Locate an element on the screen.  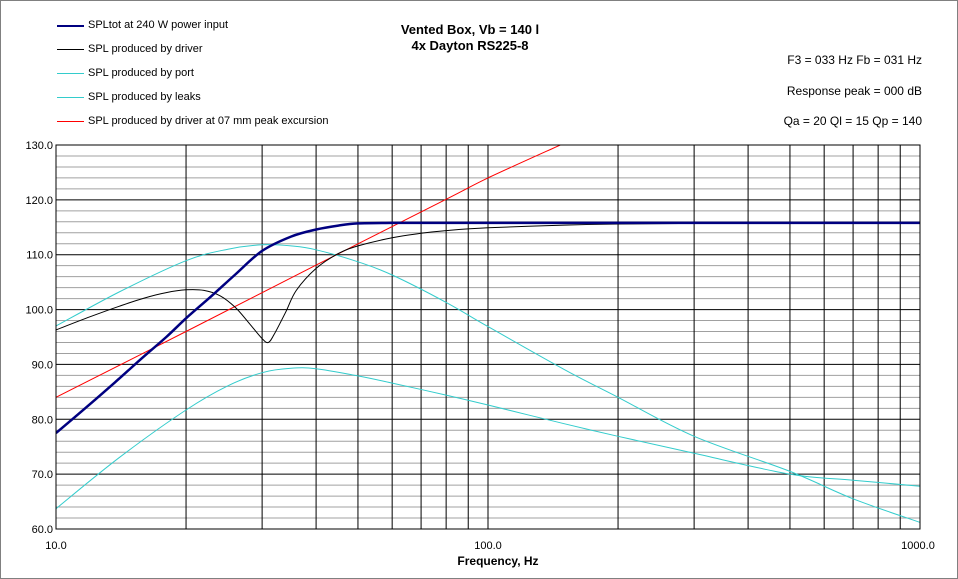
y-tick-label: 90.0 is located at coordinates (42, 365).